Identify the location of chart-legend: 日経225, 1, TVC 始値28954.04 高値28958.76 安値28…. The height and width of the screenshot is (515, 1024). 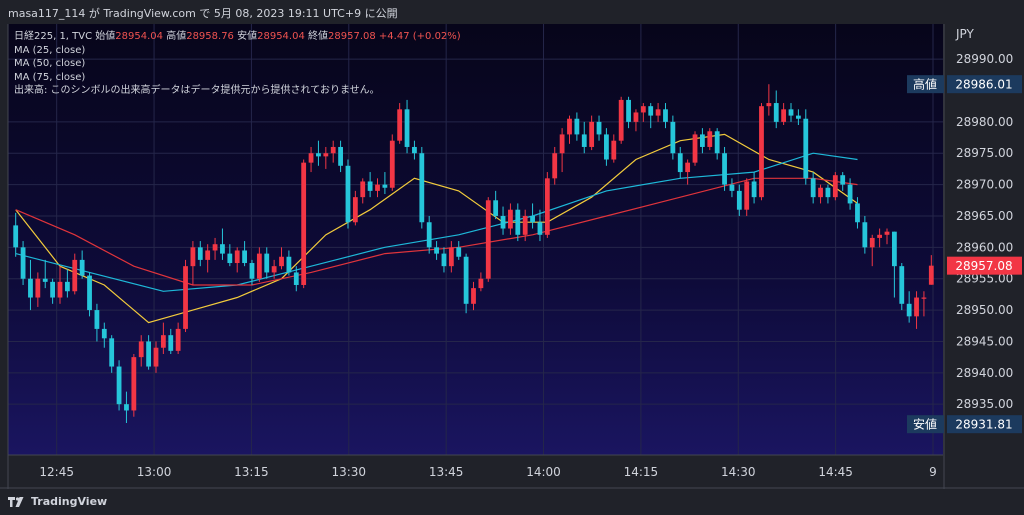
(237, 64).